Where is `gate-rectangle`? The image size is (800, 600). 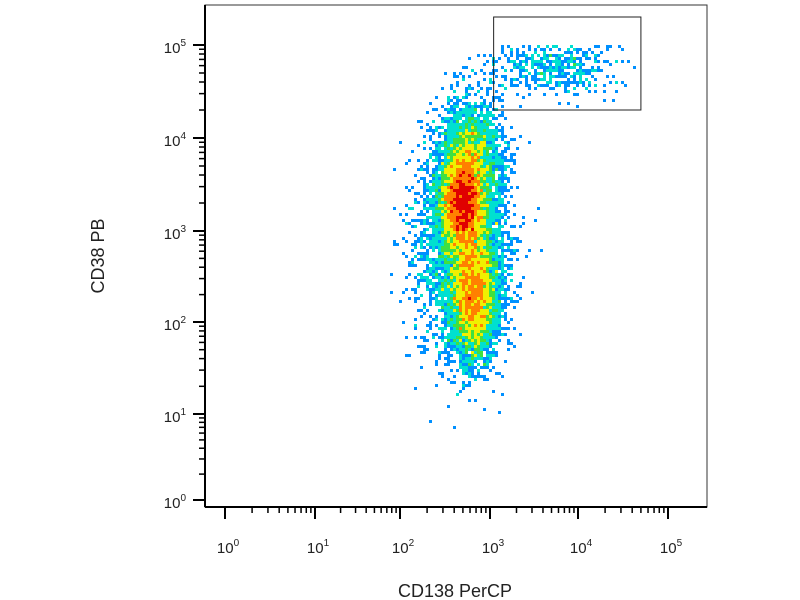
gate-rectangle is located at coordinates (567, 63).